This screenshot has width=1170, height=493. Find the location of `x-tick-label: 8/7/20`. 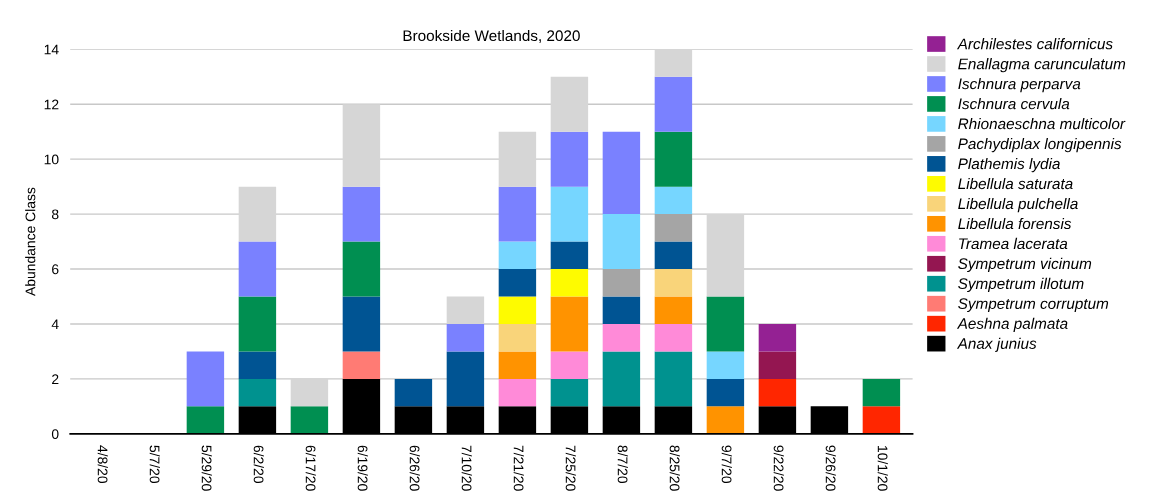

x-tick-label: 8/7/20 is located at coordinates (622, 464).